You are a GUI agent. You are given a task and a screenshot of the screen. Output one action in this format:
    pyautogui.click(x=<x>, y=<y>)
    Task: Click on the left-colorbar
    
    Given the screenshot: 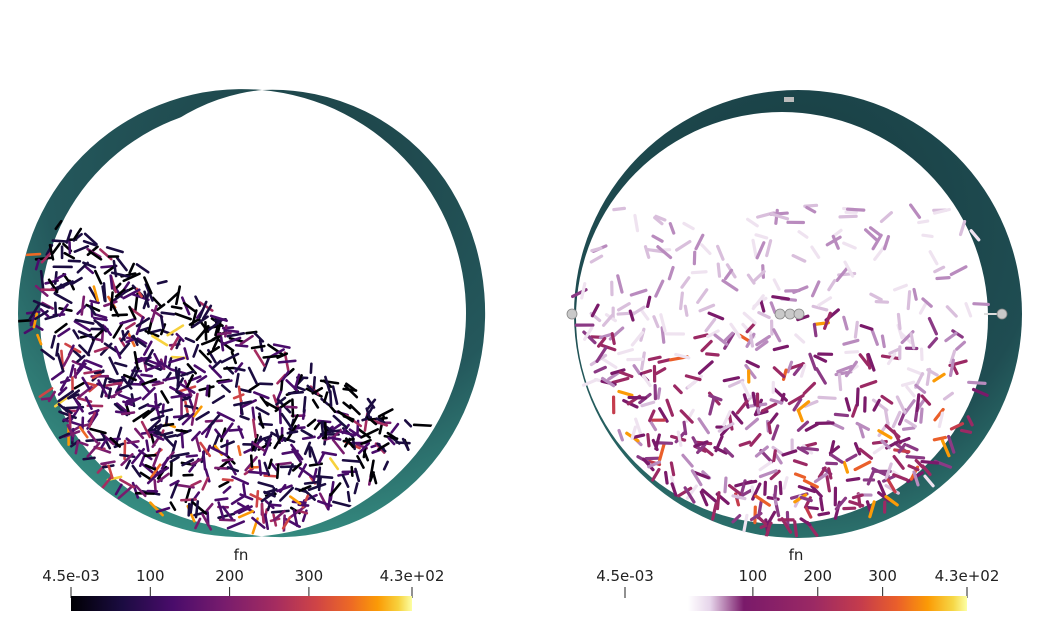 What is the action you would take?
    pyautogui.click(x=241, y=603)
    